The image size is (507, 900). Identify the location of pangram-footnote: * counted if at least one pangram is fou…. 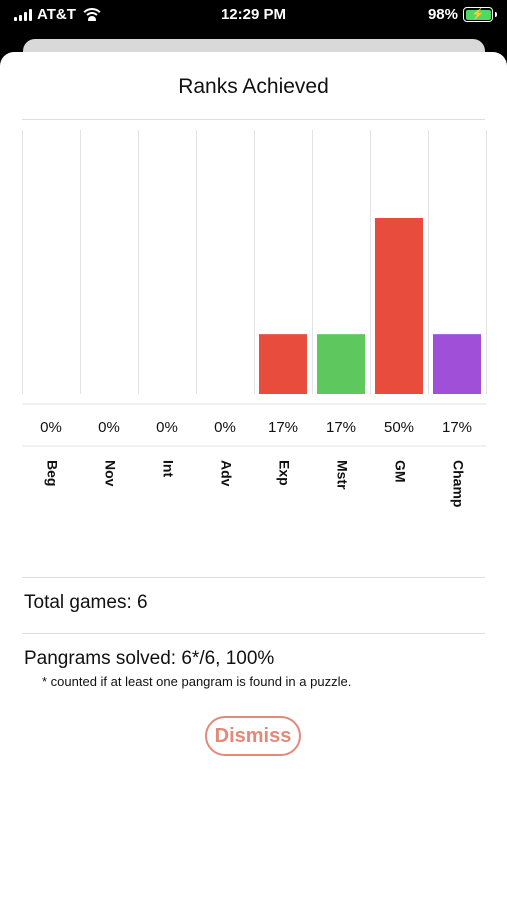
(197, 681).